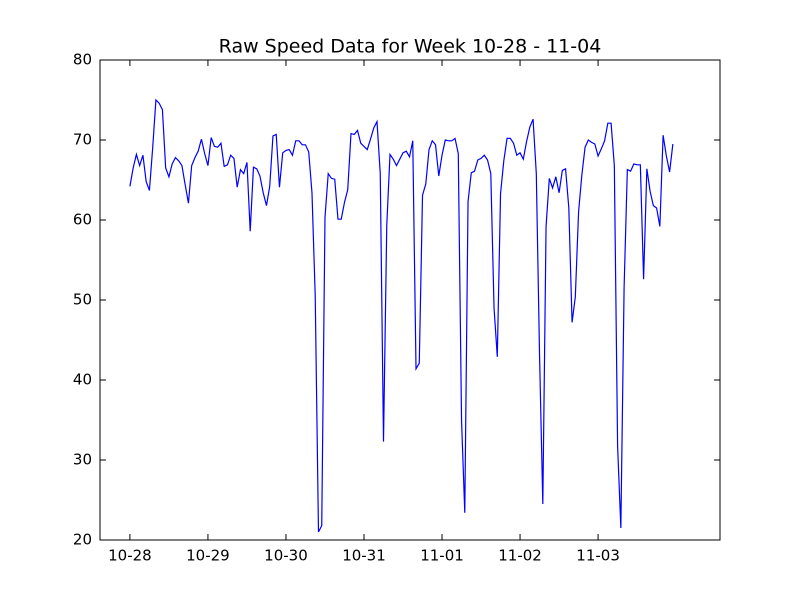  Describe the element at coordinates (364, 556) in the screenshot. I see `x-tick-label: 10-31` at that location.